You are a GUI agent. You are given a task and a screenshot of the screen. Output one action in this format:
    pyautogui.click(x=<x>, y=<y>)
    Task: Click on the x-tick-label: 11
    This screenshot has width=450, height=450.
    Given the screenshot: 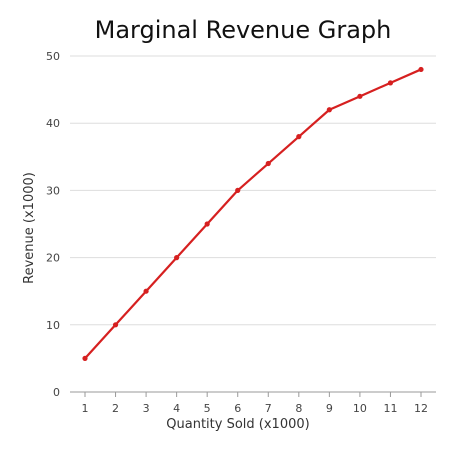 What is the action you would take?
    pyautogui.click(x=390, y=408)
    